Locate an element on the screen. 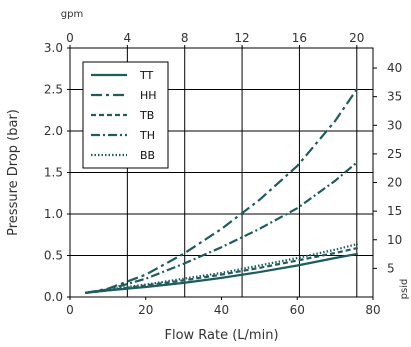 The width and height of the screenshot is (411, 347). x2-tick-label: 8 is located at coordinates (185, 38).